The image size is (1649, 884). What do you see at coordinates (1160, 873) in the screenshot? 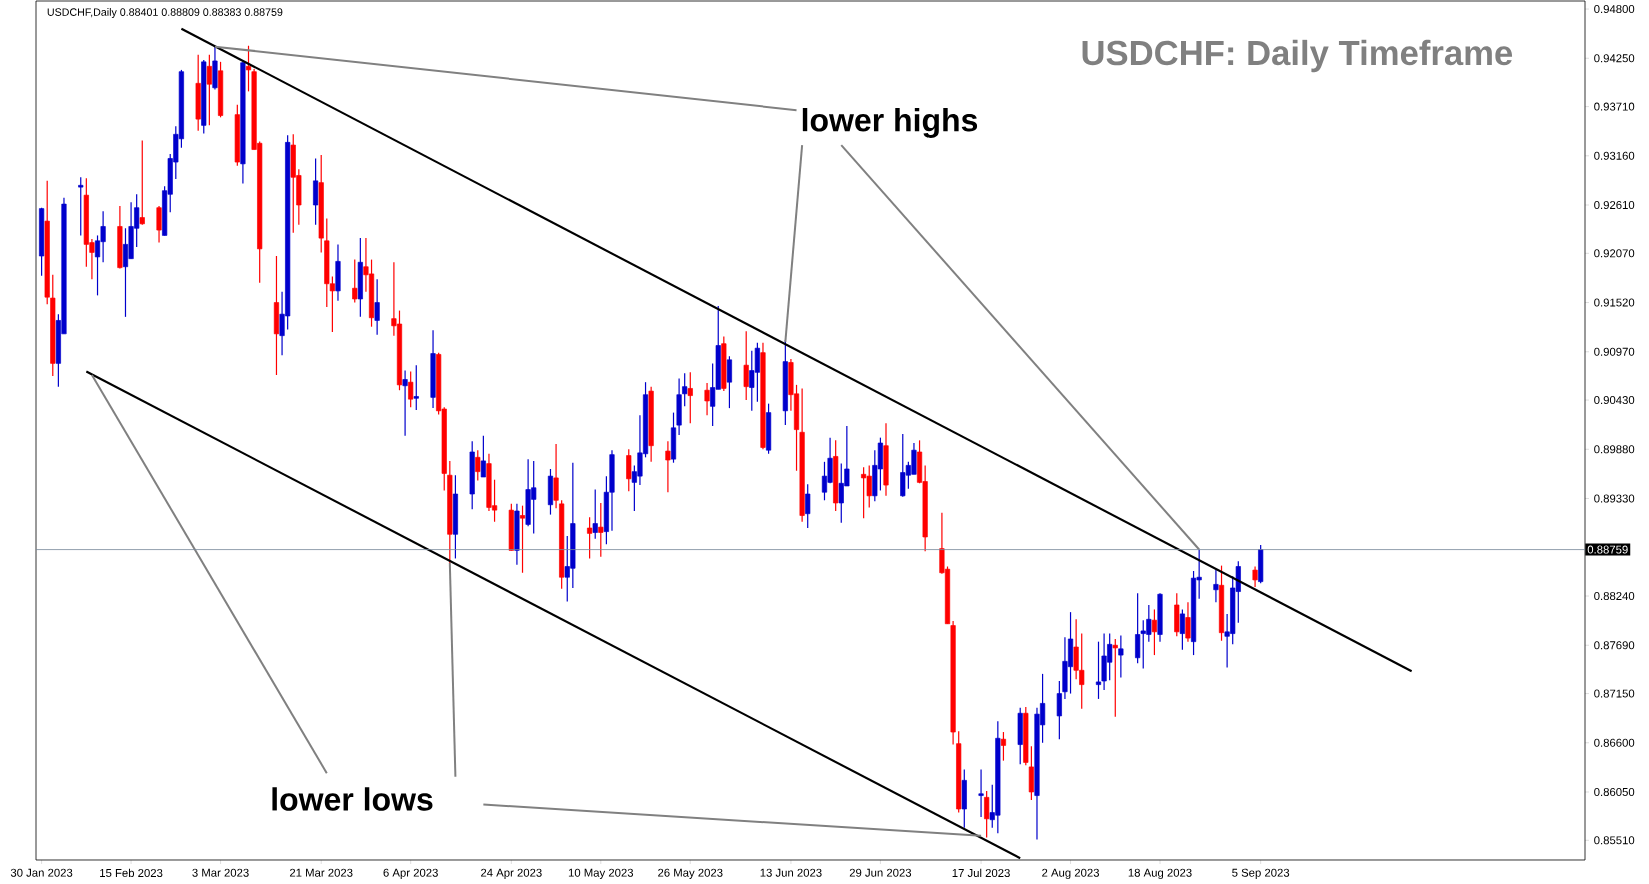
I see `x-tick-label: 18 Aug 2023` at bounding box center [1160, 873].